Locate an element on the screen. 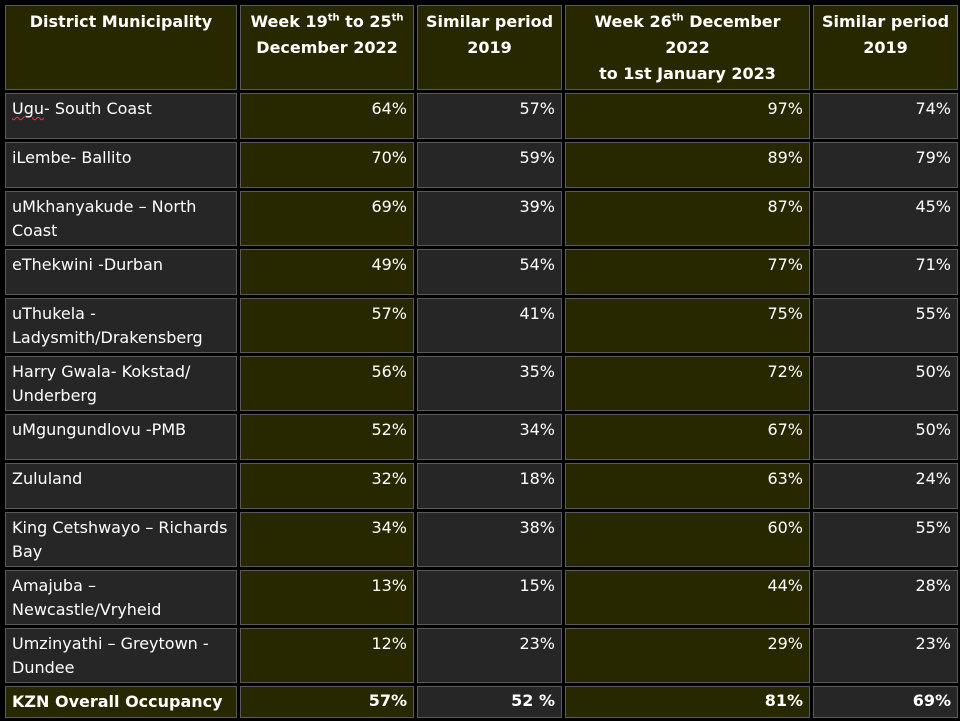 The width and height of the screenshot is (960, 721). district-name-text: King Cetshwayo – Richards Bay is located at coordinates (120, 539).